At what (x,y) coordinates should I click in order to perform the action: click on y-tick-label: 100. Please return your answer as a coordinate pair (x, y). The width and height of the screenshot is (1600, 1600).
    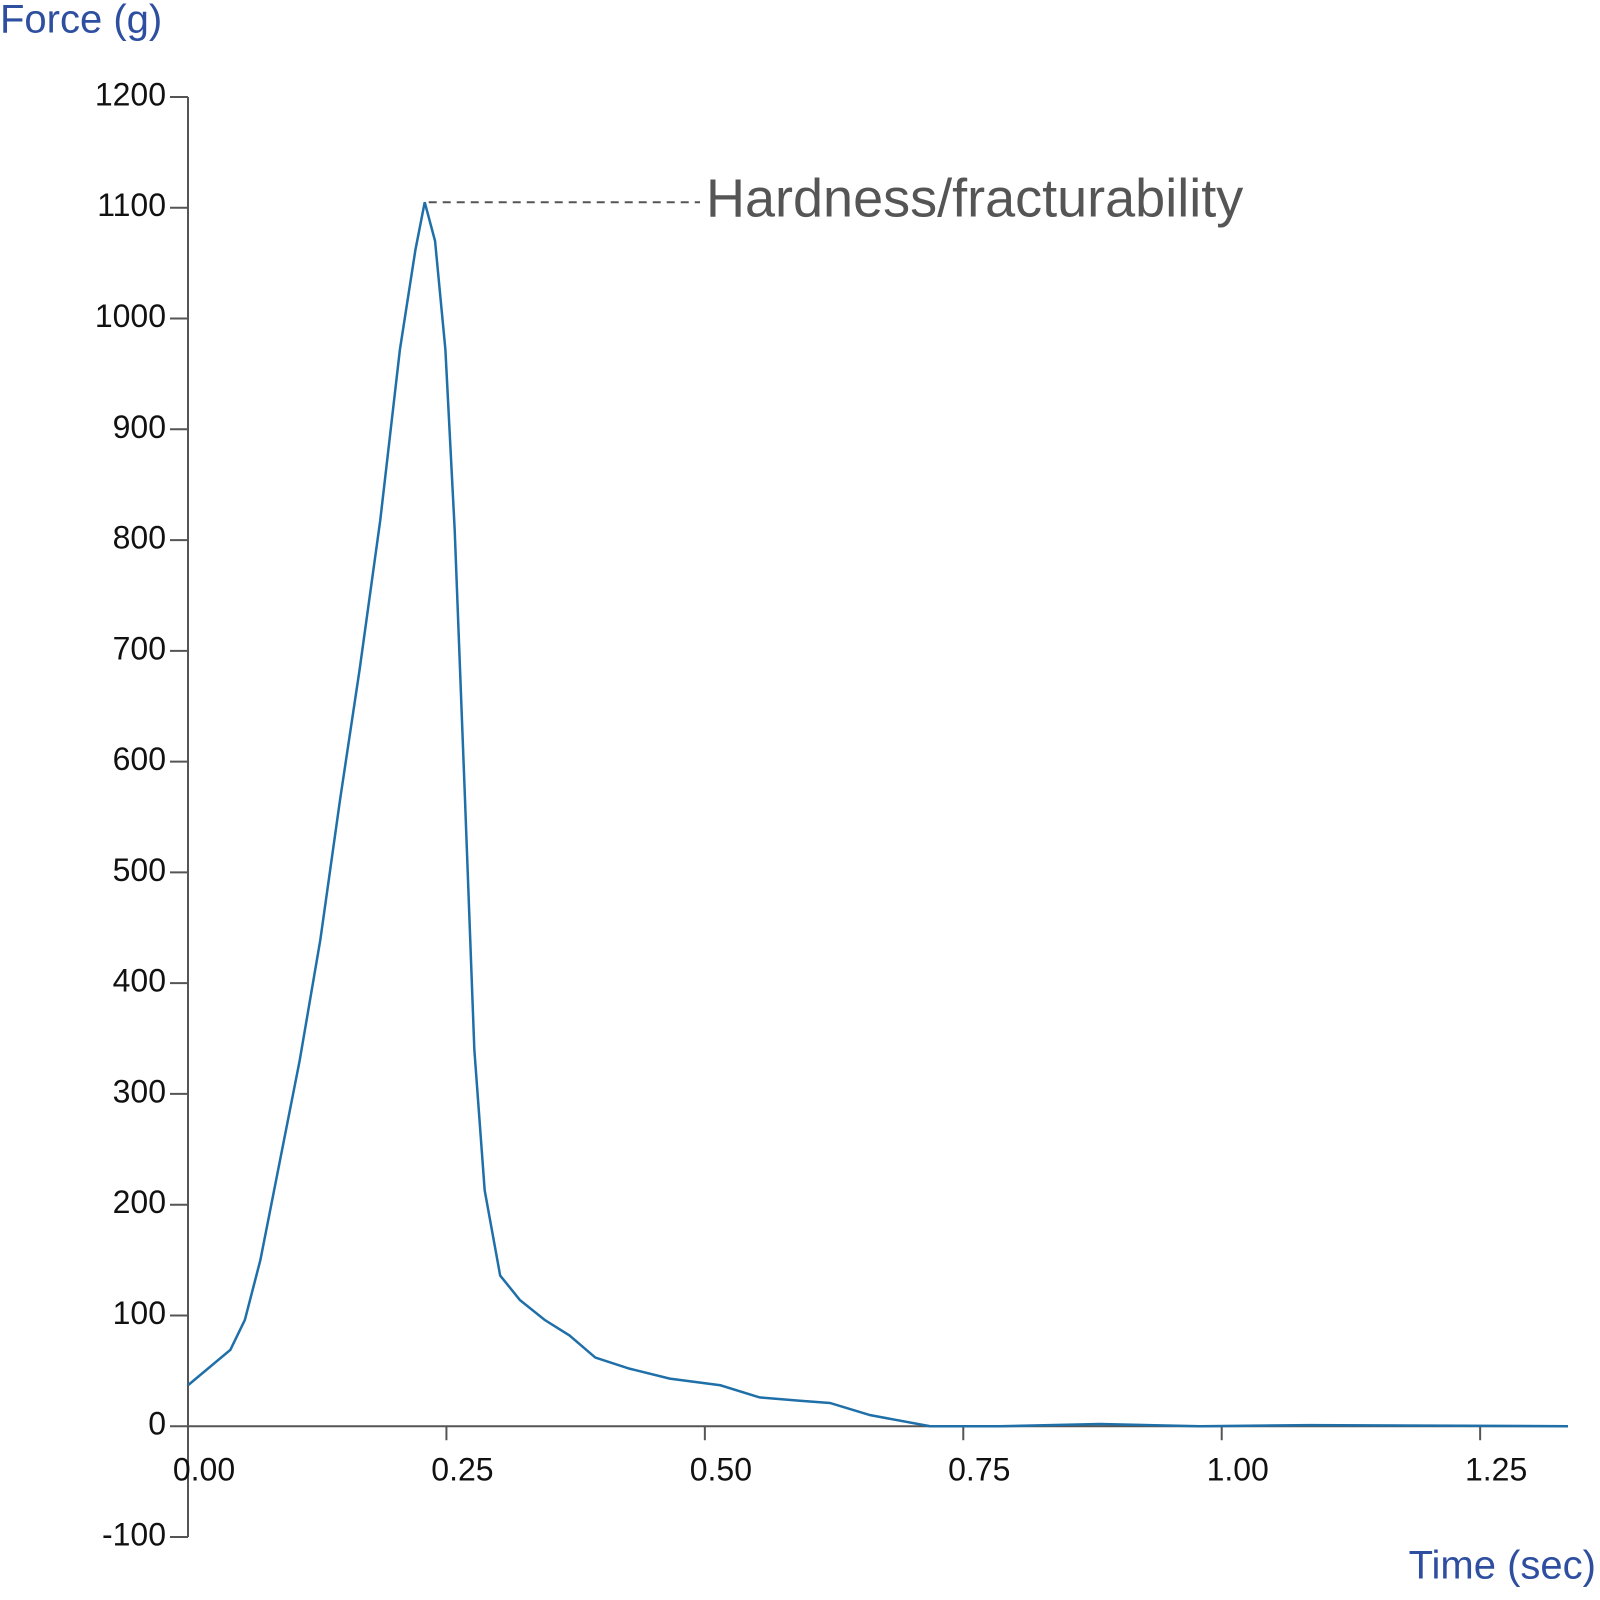
    Looking at the image, I should click on (139, 1313).